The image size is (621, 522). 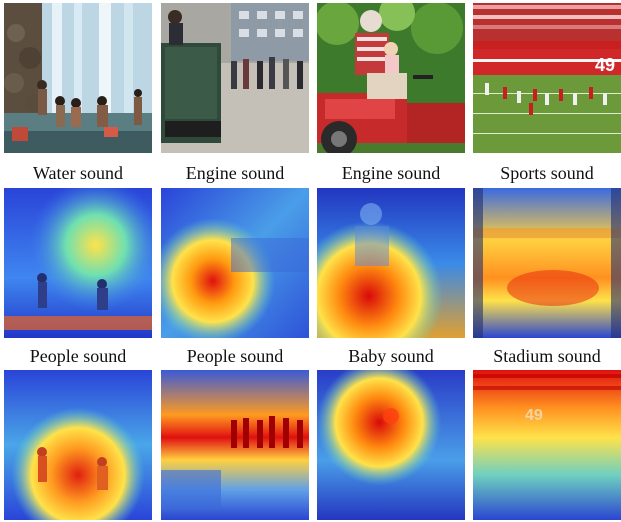 What do you see at coordinates (235, 445) in the screenshot?
I see `heatmap-street-people-sound` at bounding box center [235, 445].